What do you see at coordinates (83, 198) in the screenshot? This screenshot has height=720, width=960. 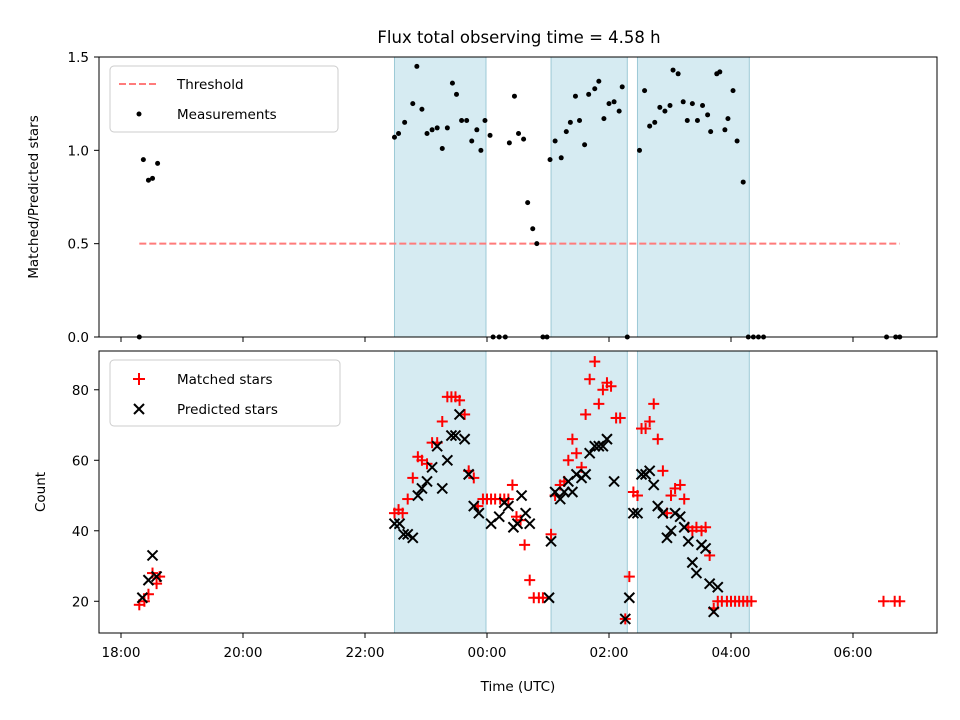 I see `ratio-panel-y-ticks: 0.0 0.5 1.0 1.5` at bounding box center [83, 198].